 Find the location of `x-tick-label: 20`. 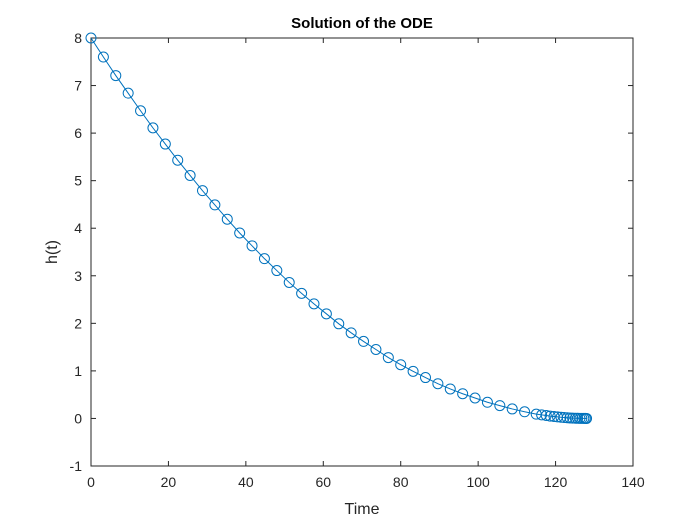

x-tick-label: 20 is located at coordinates (169, 482).